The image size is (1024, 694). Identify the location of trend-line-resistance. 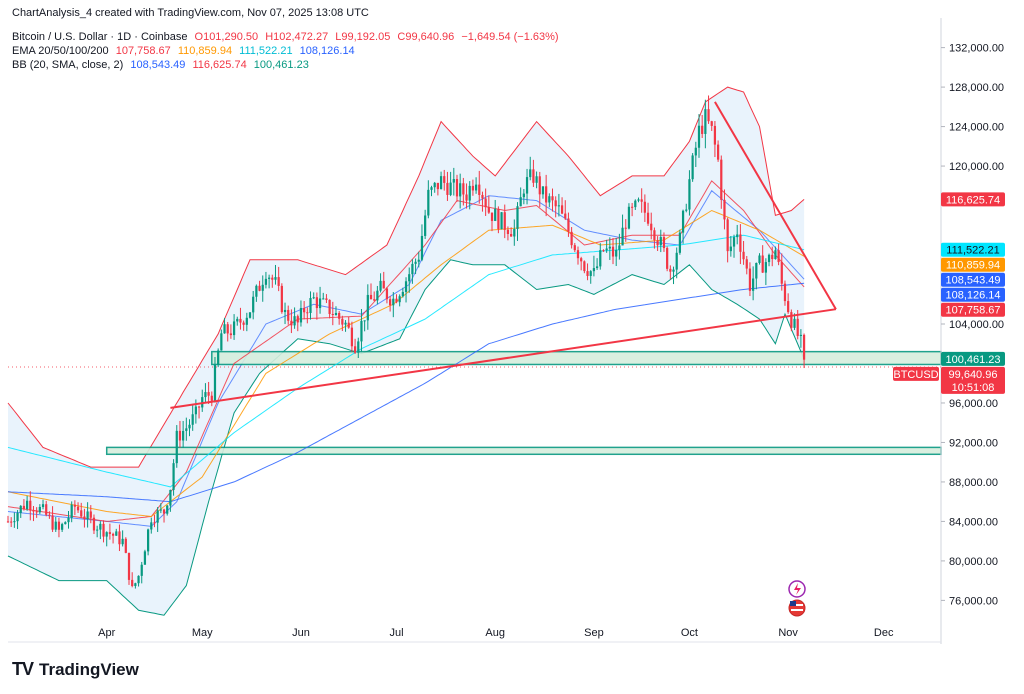
(775, 205).